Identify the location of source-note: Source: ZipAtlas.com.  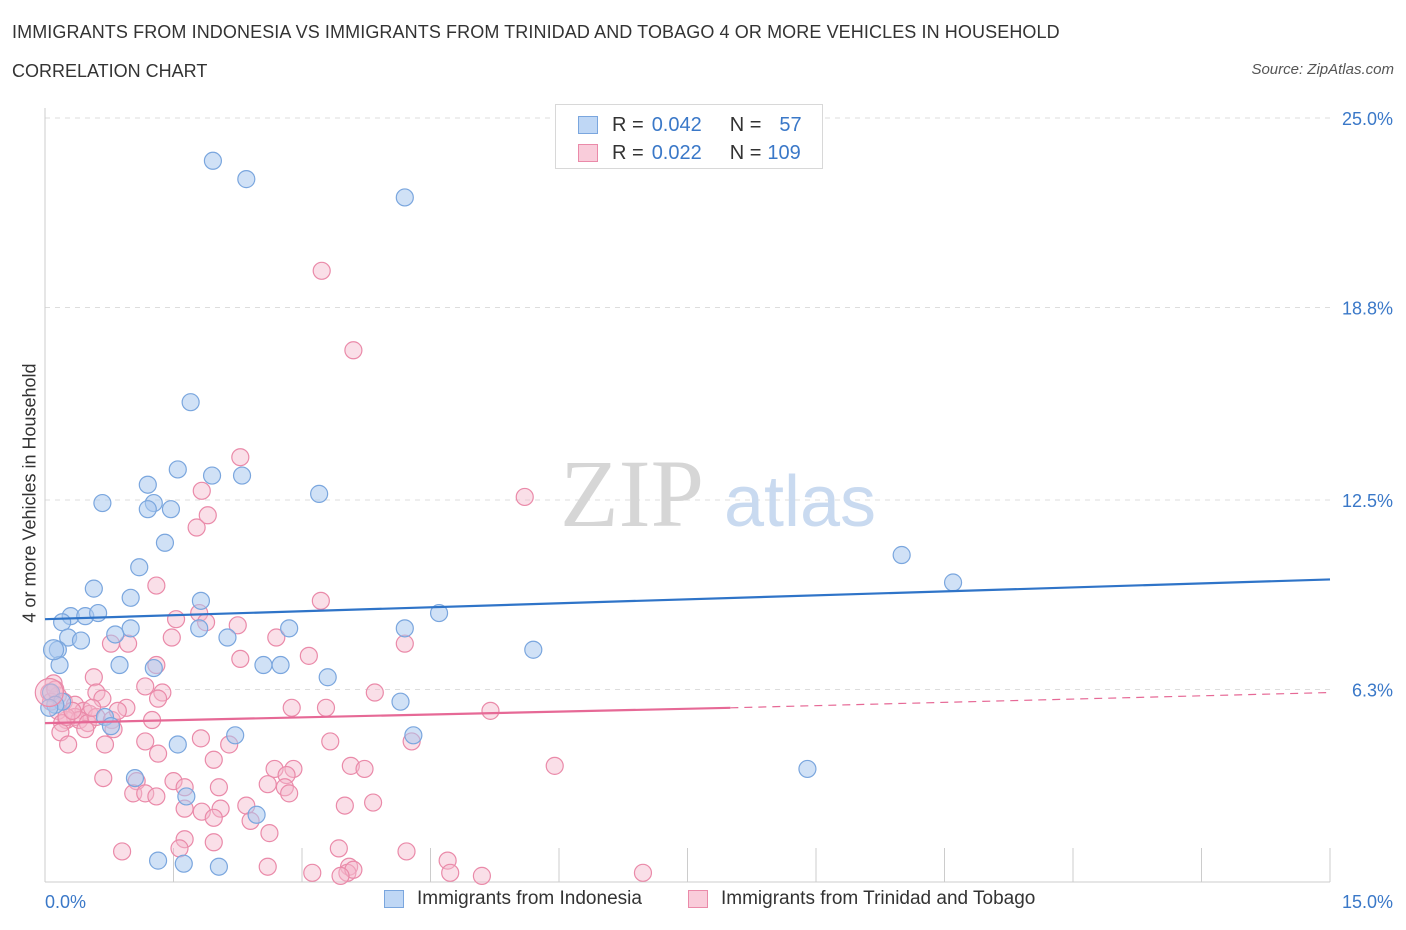
(1322, 69).